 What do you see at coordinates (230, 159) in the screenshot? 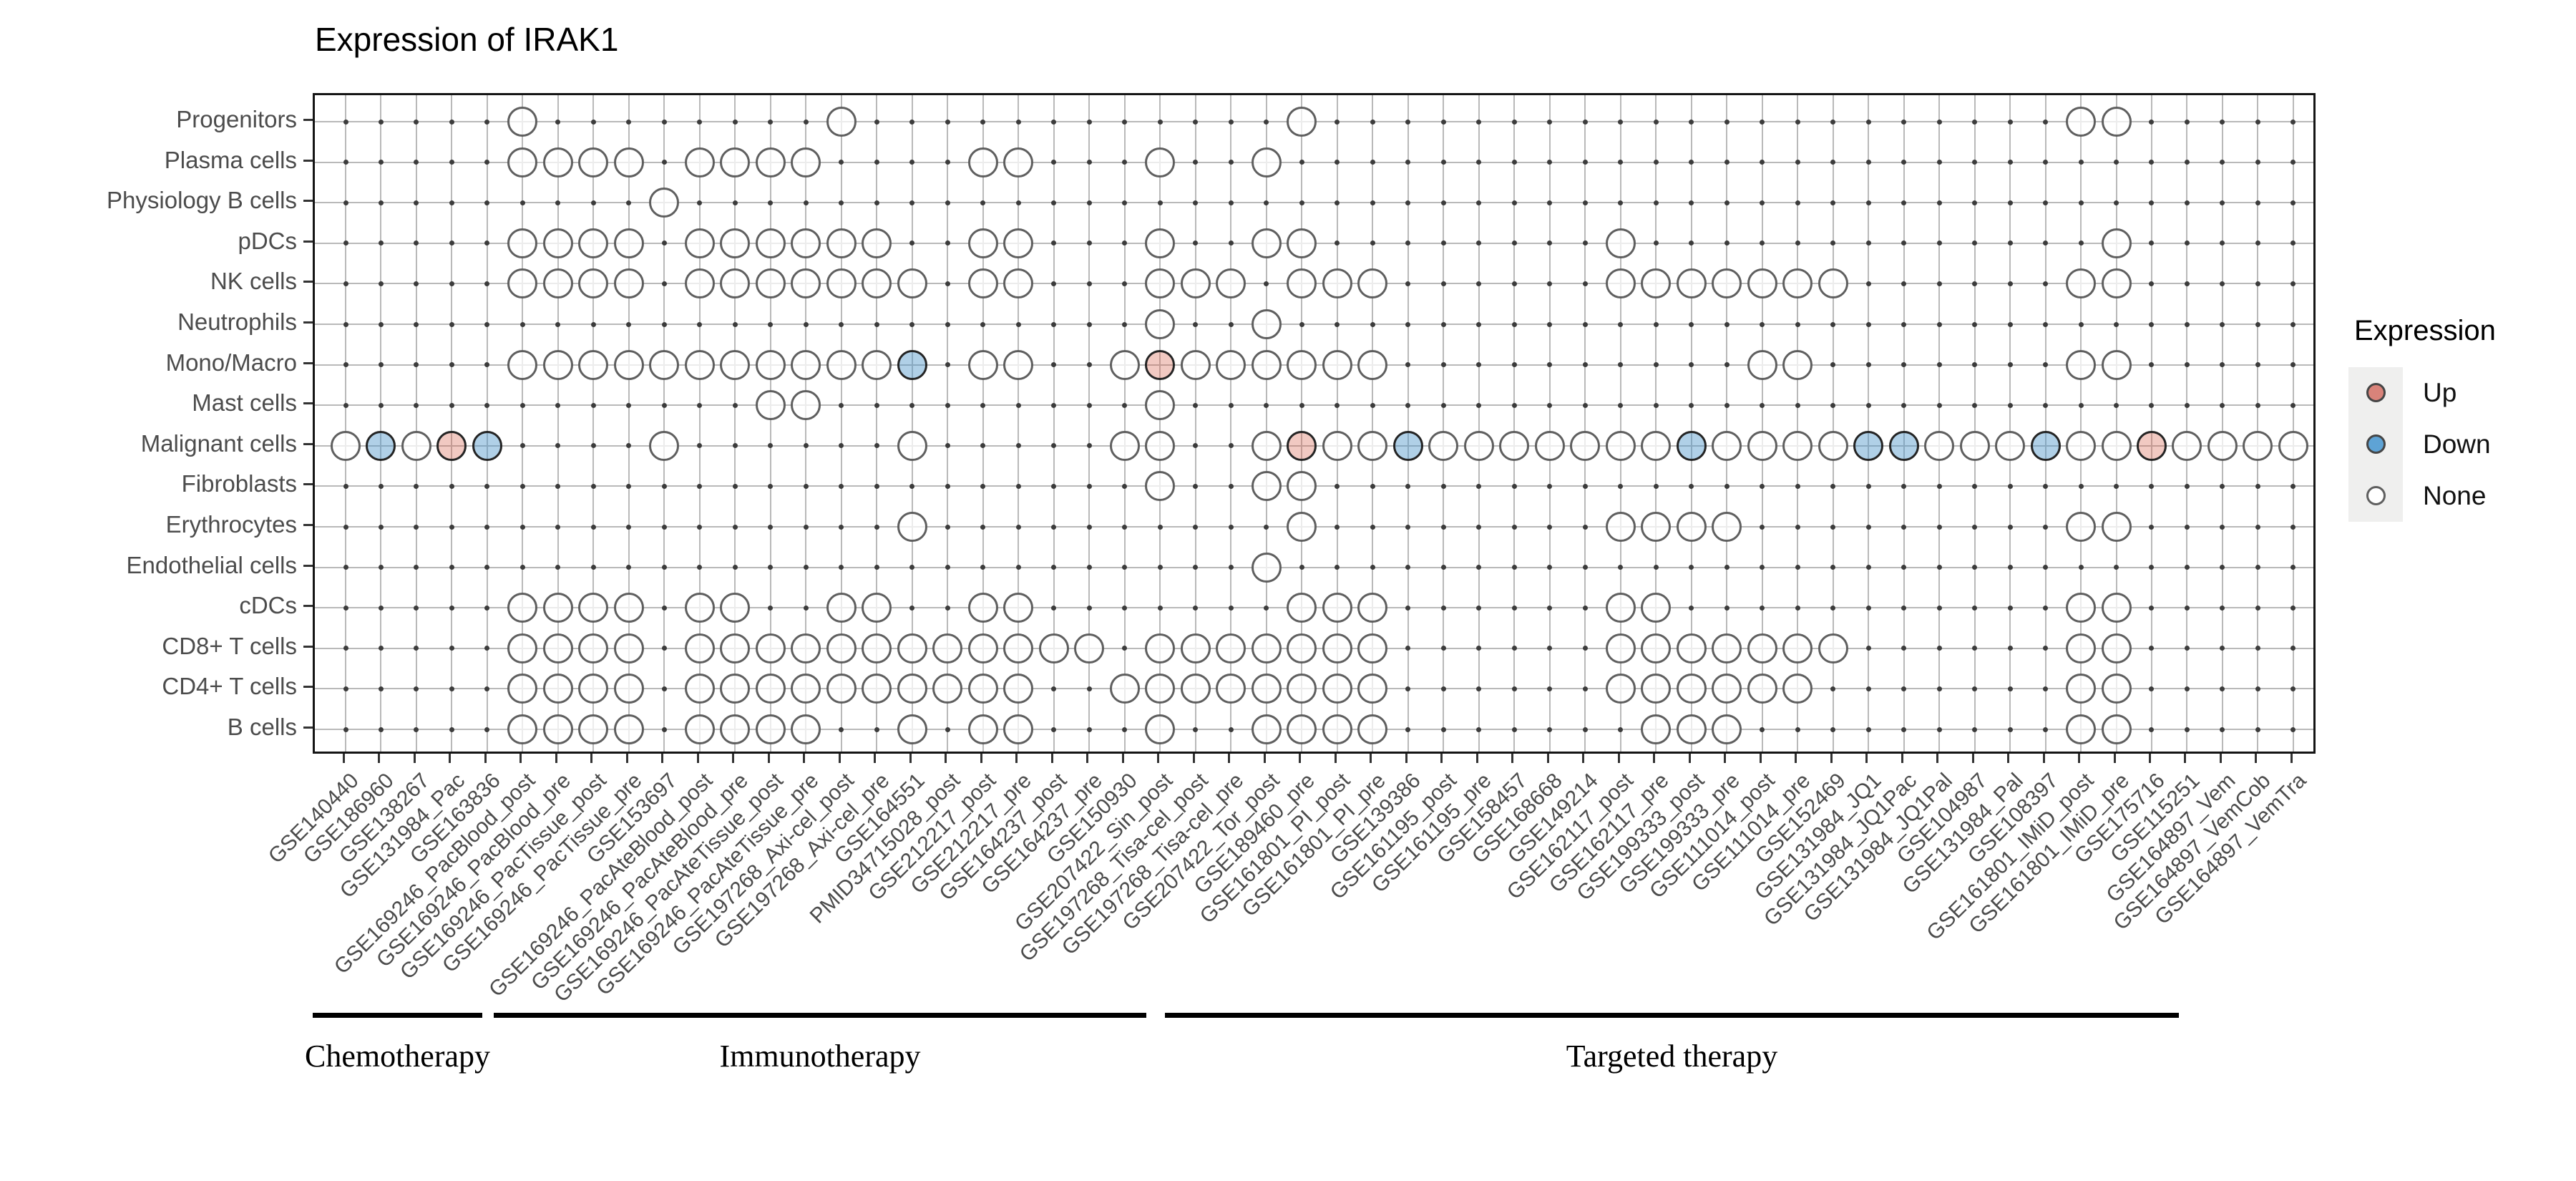
I see `y-axis-label: Plasma cells` at bounding box center [230, 159].